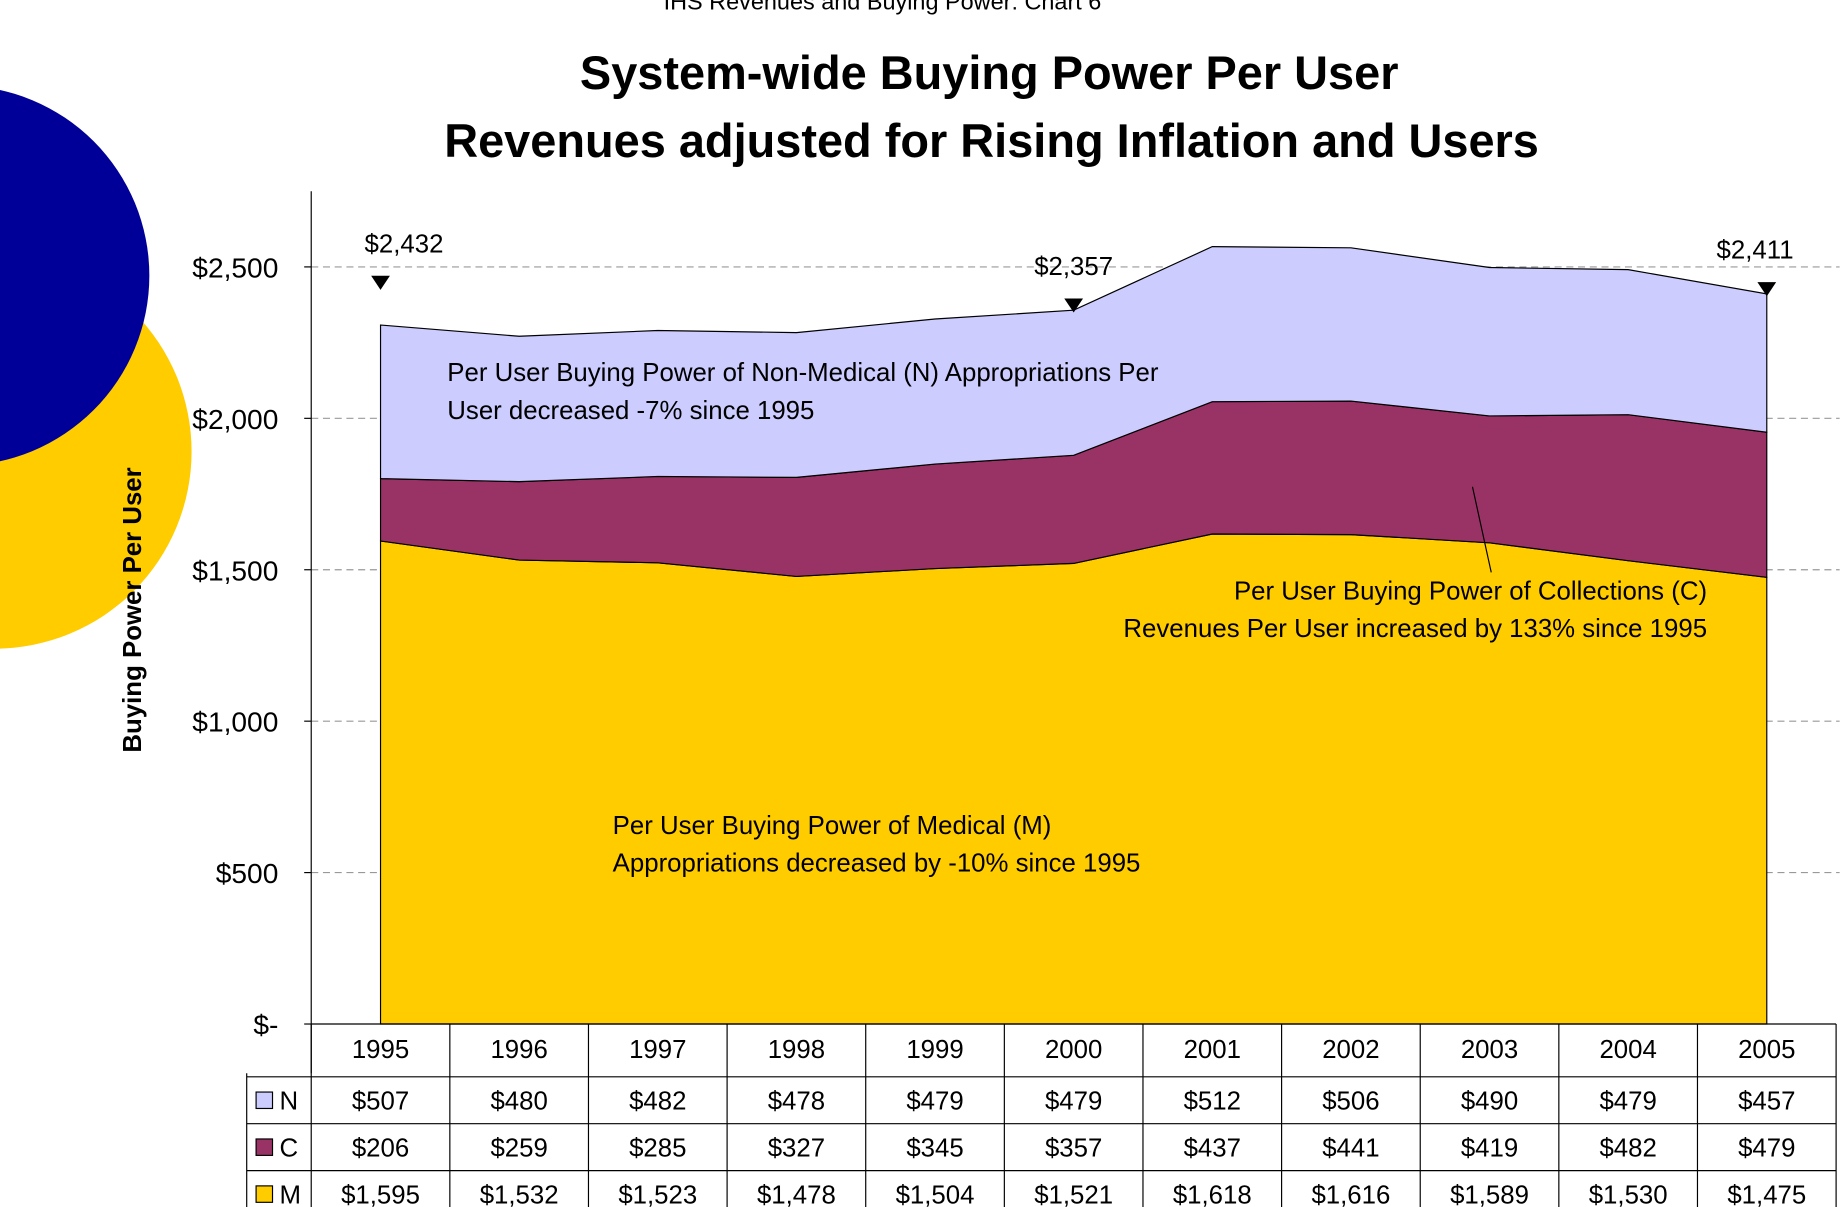 This screenshot has height=1207, width=1840. I want to click on y-tick-label: $1,500, so click(235, 570).